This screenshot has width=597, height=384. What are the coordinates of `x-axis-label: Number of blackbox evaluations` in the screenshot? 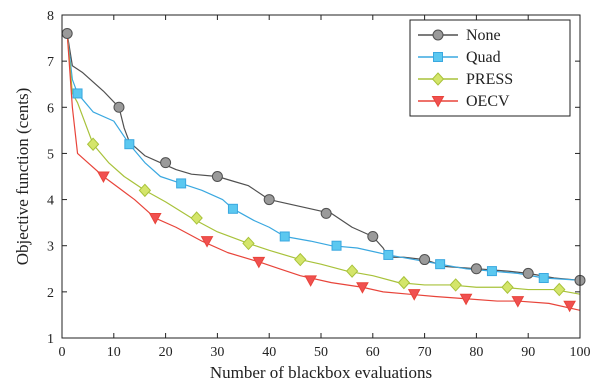 It's located at (321, 372).